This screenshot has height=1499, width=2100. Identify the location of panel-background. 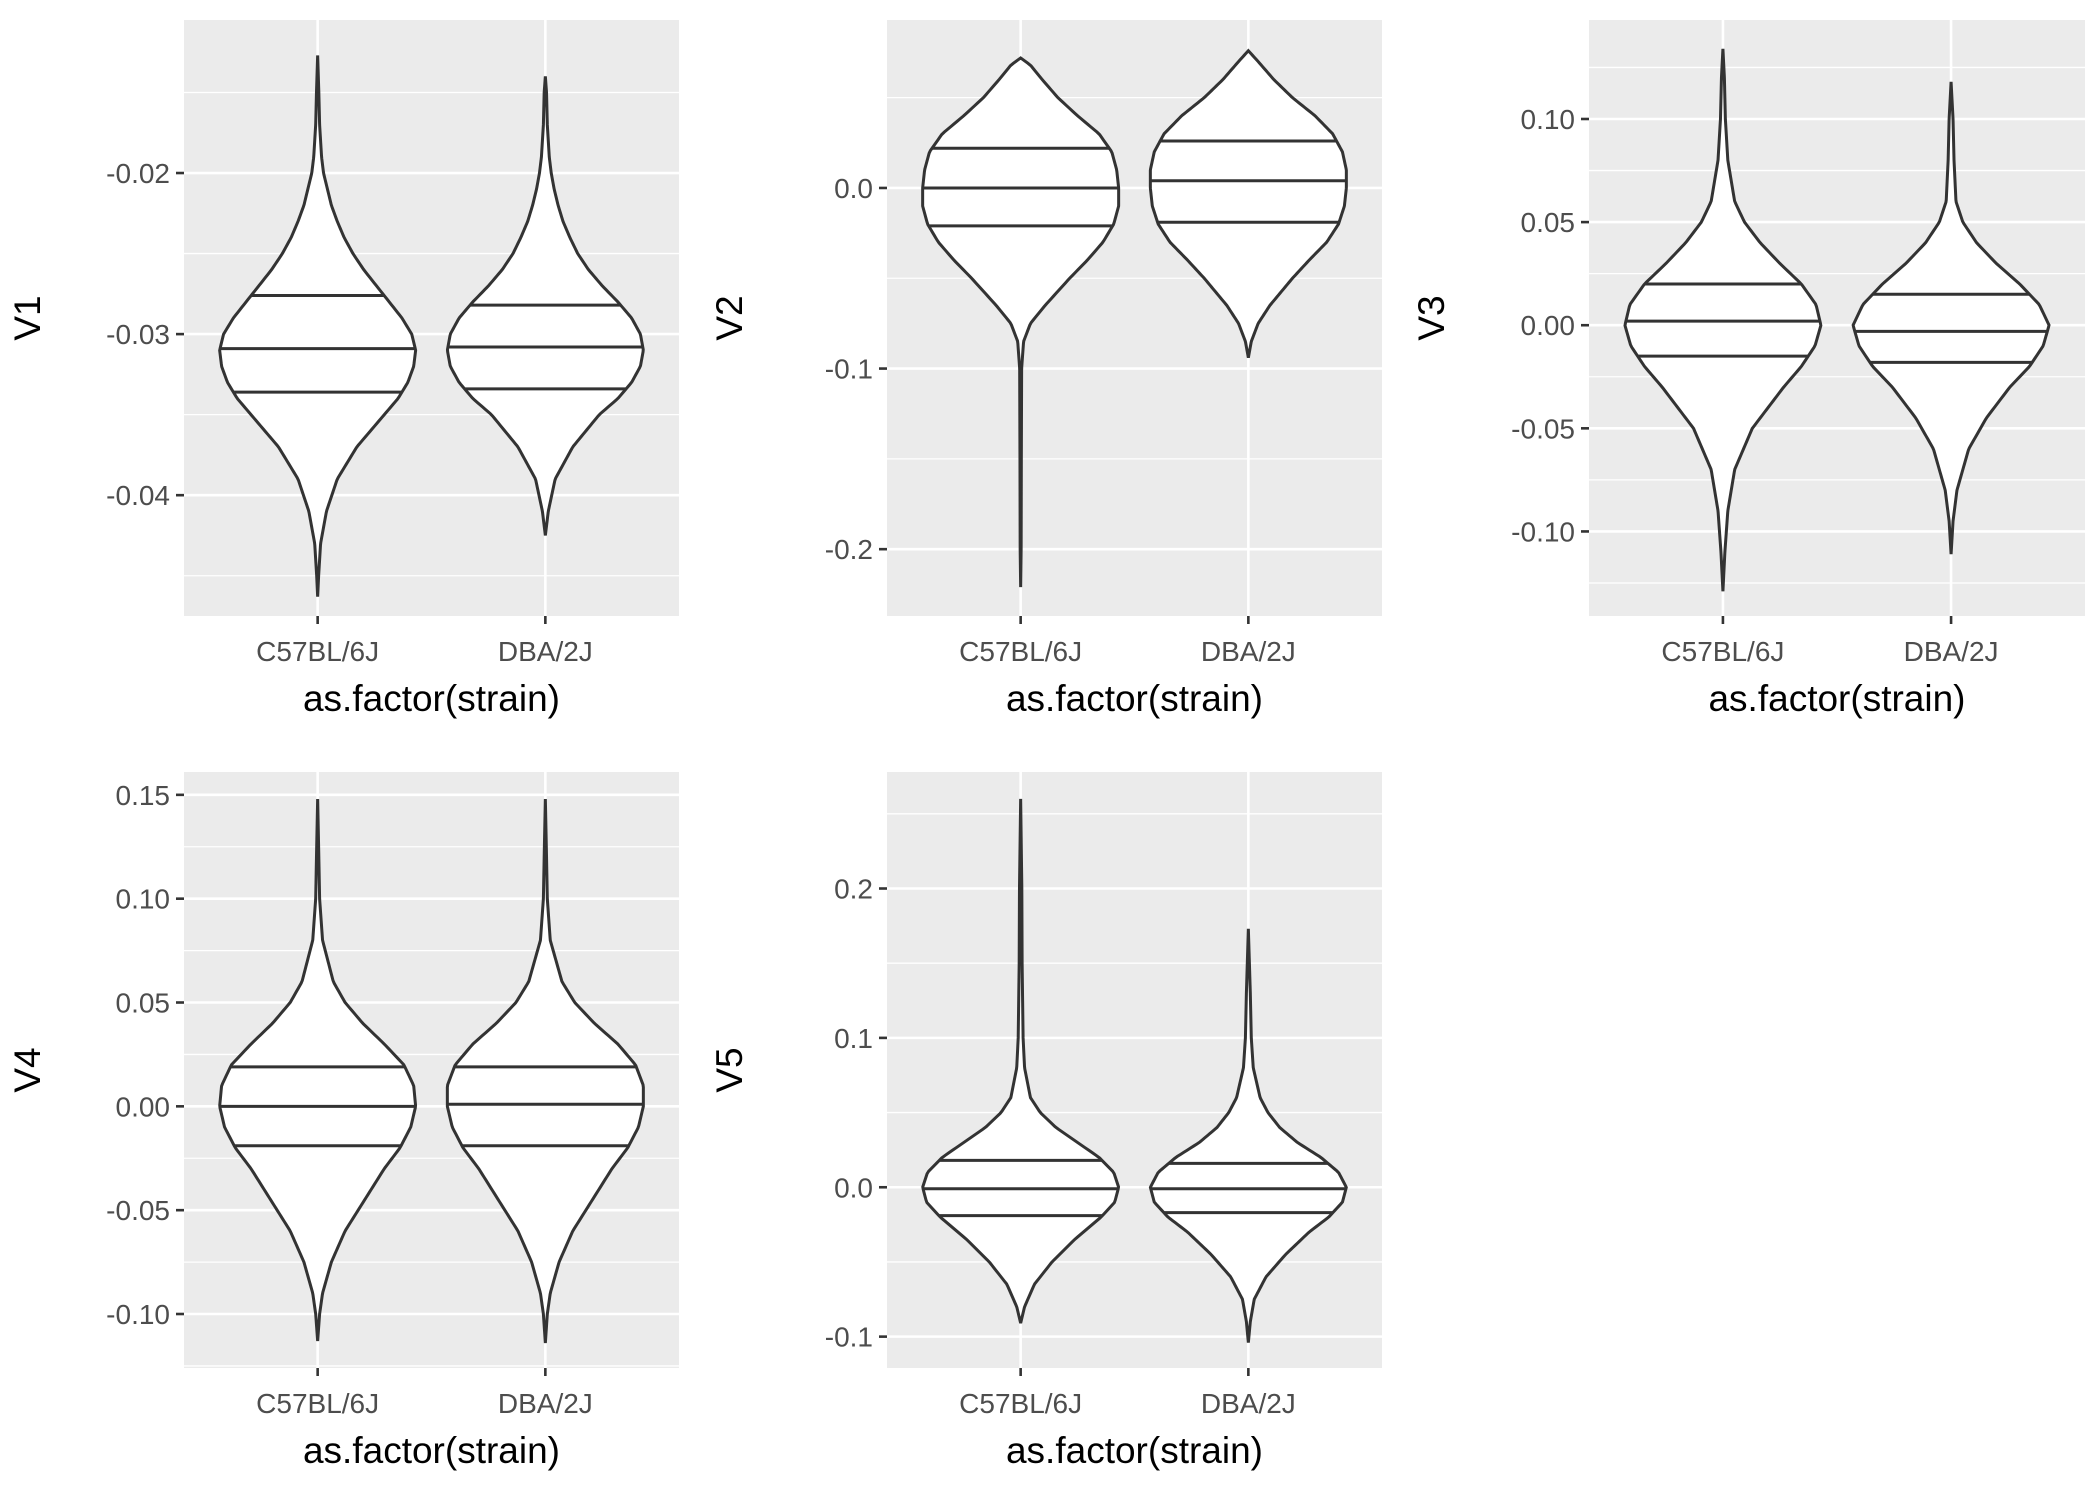
(1134, 1070).